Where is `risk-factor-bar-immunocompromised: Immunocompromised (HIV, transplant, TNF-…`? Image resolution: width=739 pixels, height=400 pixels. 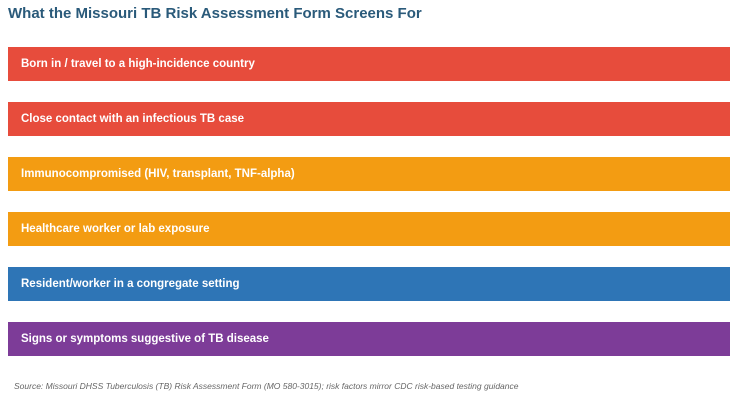
risk-factor-bar-immunocompromised: Immunocompromised (HIV, transplant, TNF-… is located at coordinates (369, 174).